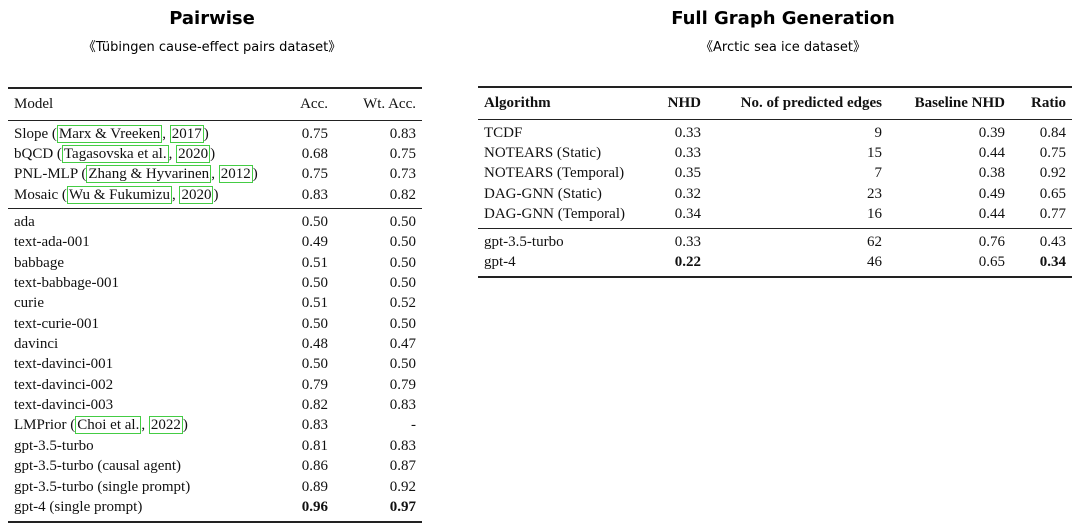  What do you see at coordinates (215, 385) in the screenshot?
I see `table-row: text-davinci-002 0.79 0.79` at bounding box center [215, 385].